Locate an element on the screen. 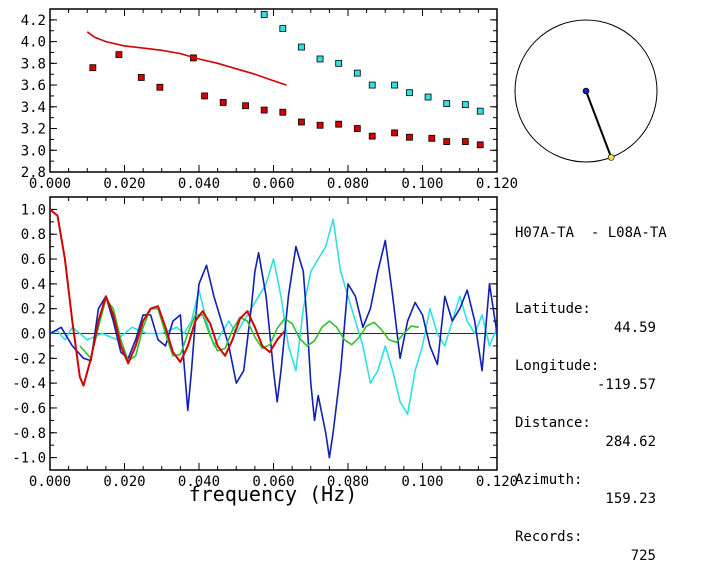 This screenshot has width=702, height=585. y-tick-label: 2.8 is located at coordinates (33, 173).